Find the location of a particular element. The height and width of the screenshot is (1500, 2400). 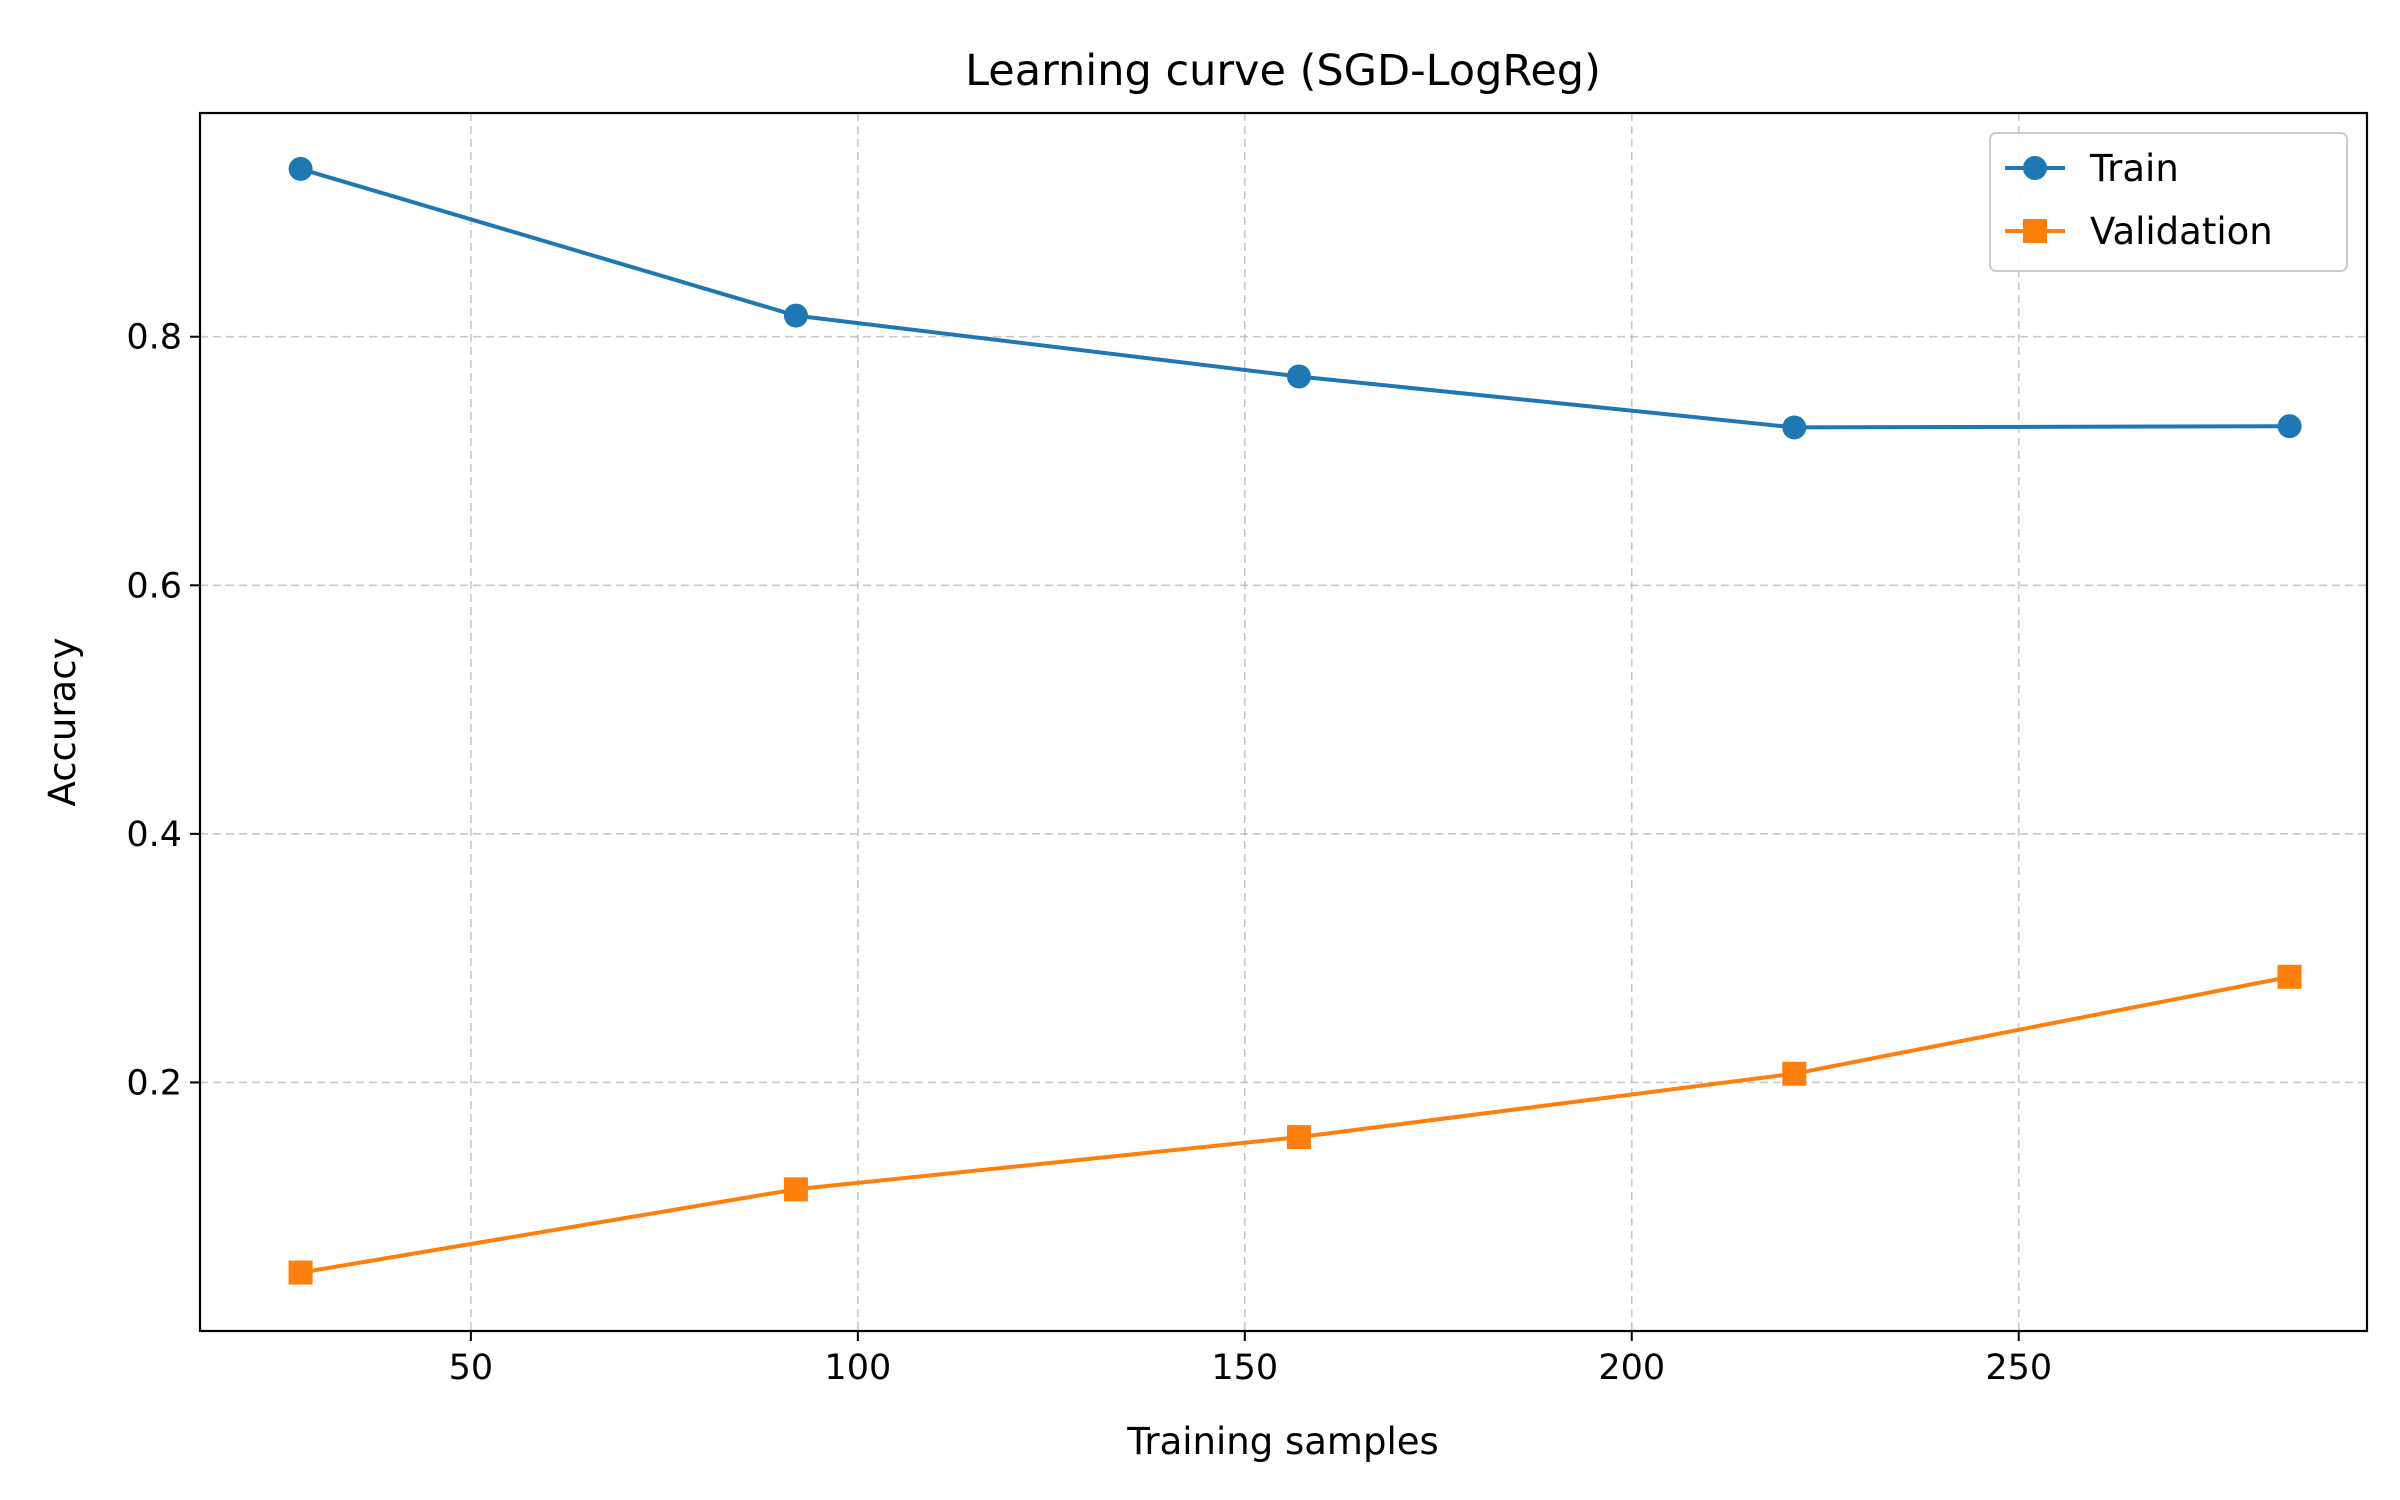

y-axis-ticks: 0.2 0.4 0.6 0.8 is located at coordinates (163, 710).